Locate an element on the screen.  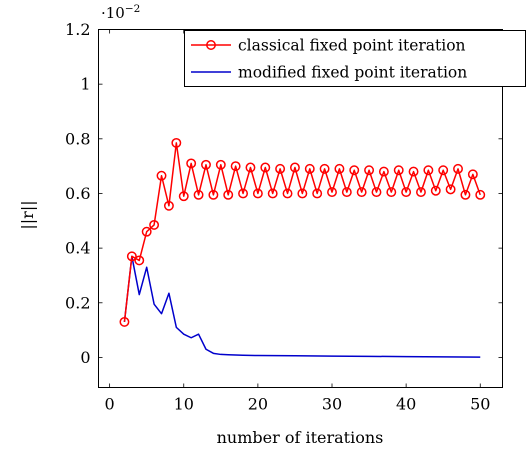
y-tick-label-4: 0.8 is located at coordinates (77, 138).